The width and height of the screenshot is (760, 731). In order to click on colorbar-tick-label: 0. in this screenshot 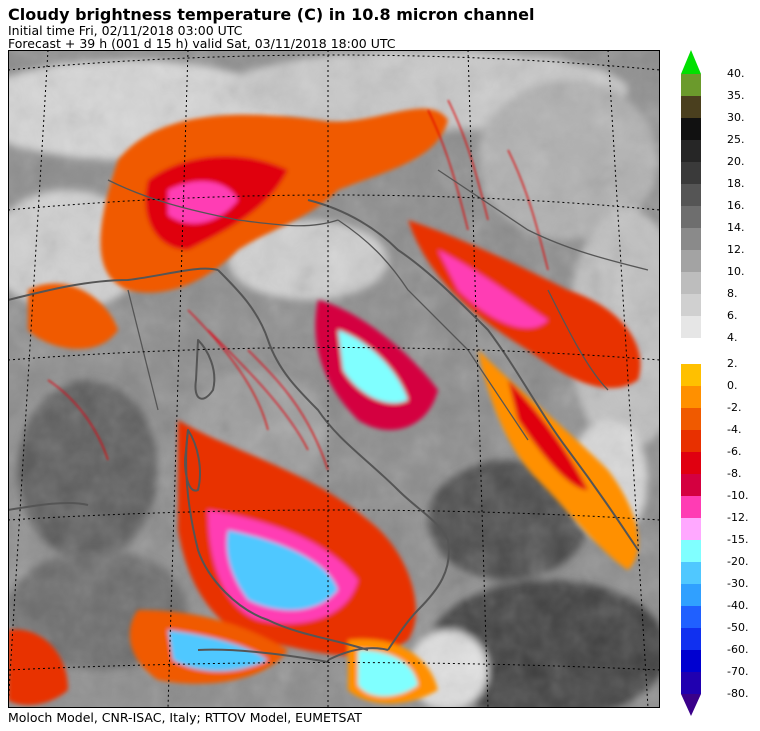, I will do `click(732, 385)`.